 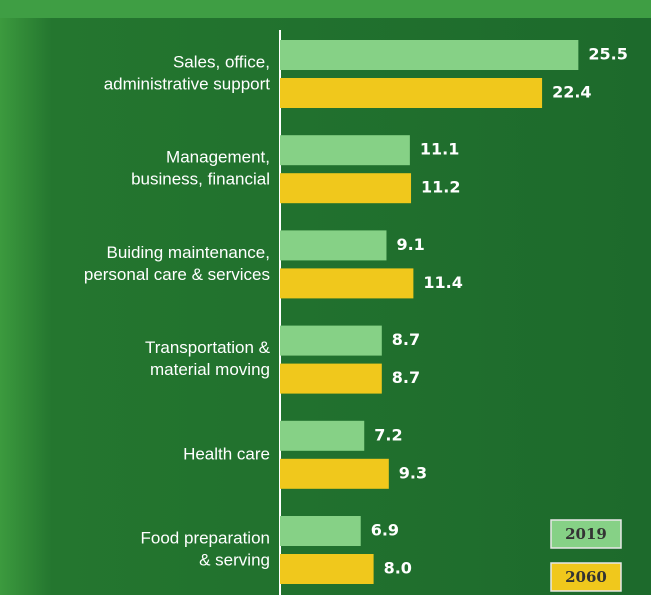 I want to click on category-label: Management,, so click(x=218, y=157).